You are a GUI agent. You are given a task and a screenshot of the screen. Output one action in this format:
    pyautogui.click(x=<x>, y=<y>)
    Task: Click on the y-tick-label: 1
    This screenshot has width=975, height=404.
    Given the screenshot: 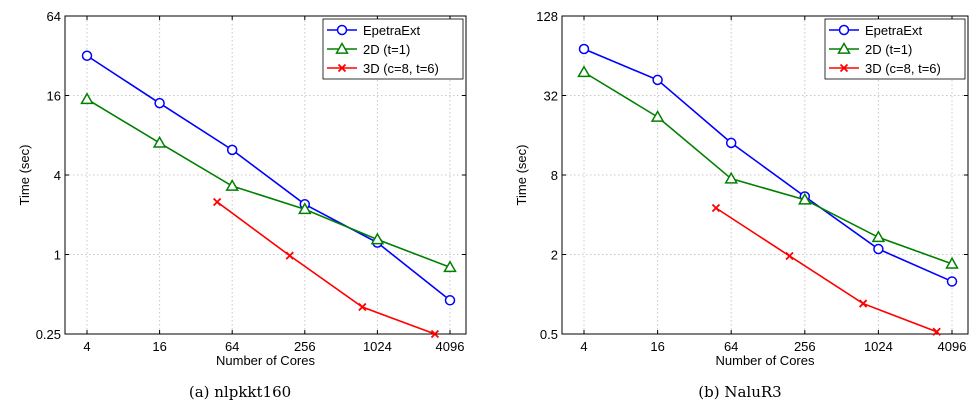 What is the action you would take?
    pyautogui.click(x=57, y=255)
    